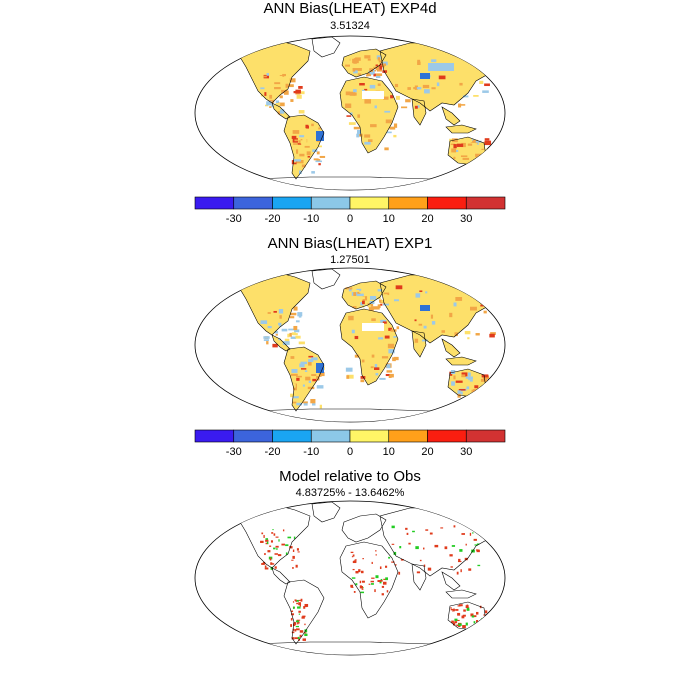 The image size is (700, 700). I want to click on land-se-asia, so click(451, 581).